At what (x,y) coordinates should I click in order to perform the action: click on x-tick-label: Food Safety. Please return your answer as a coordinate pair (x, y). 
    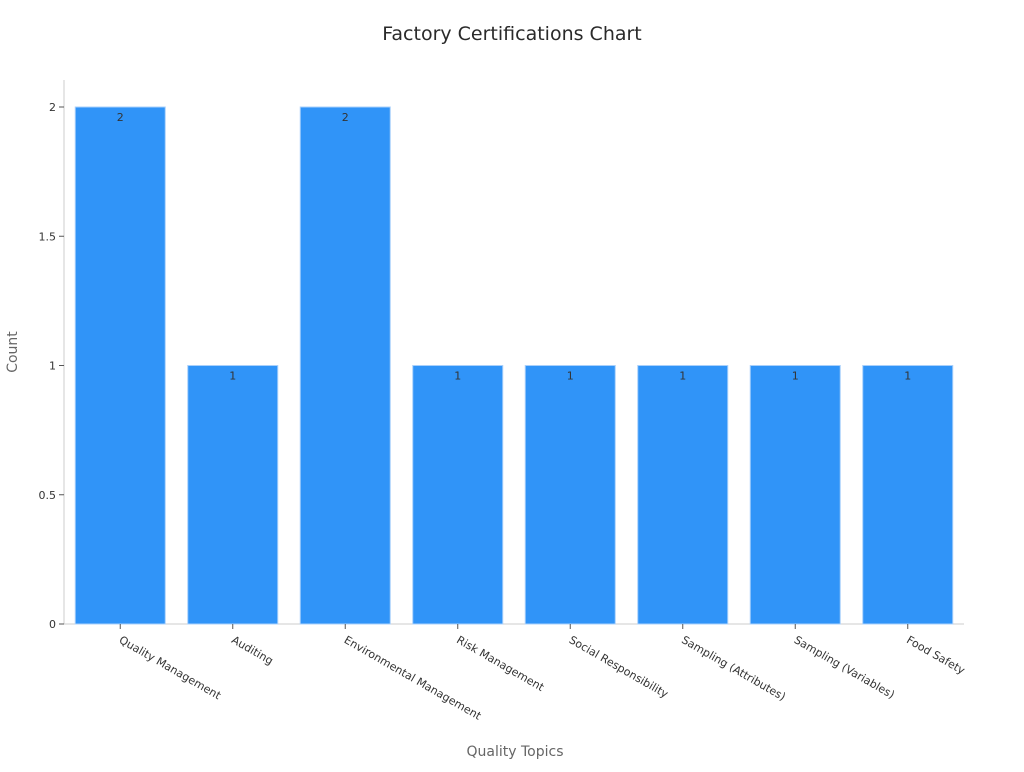
    Looking at the image, I should click on (935, 655).